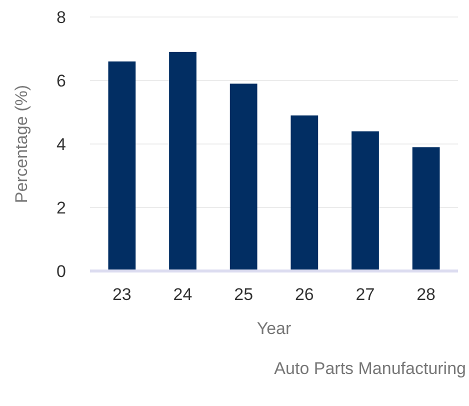  Describe the element at coordinates (244, 294) in the screenshot. I see `x-tick-label: 25` at that location.